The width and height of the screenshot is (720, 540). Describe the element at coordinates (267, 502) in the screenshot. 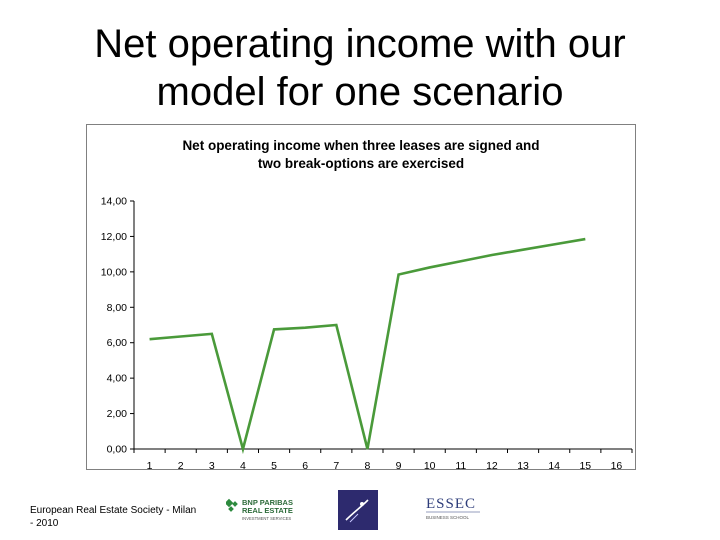

I see `bnp-logo-line1: BNP PARIBAS` at that location.